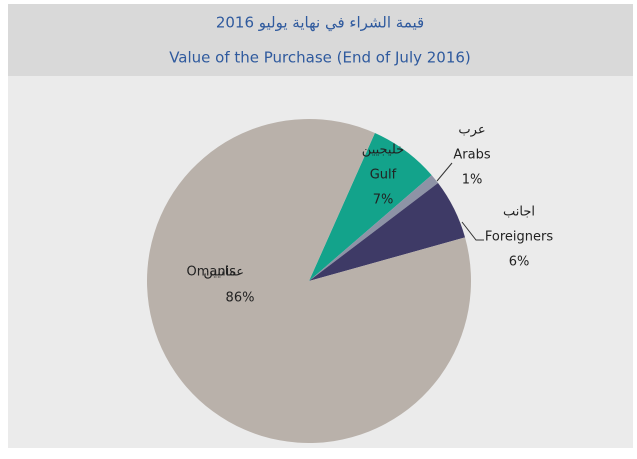 This screenshot has width=637, height=459. Describe the element at coordinates (519, 237) in the screenshot. I see `slice-label: Foreigners` at that location.